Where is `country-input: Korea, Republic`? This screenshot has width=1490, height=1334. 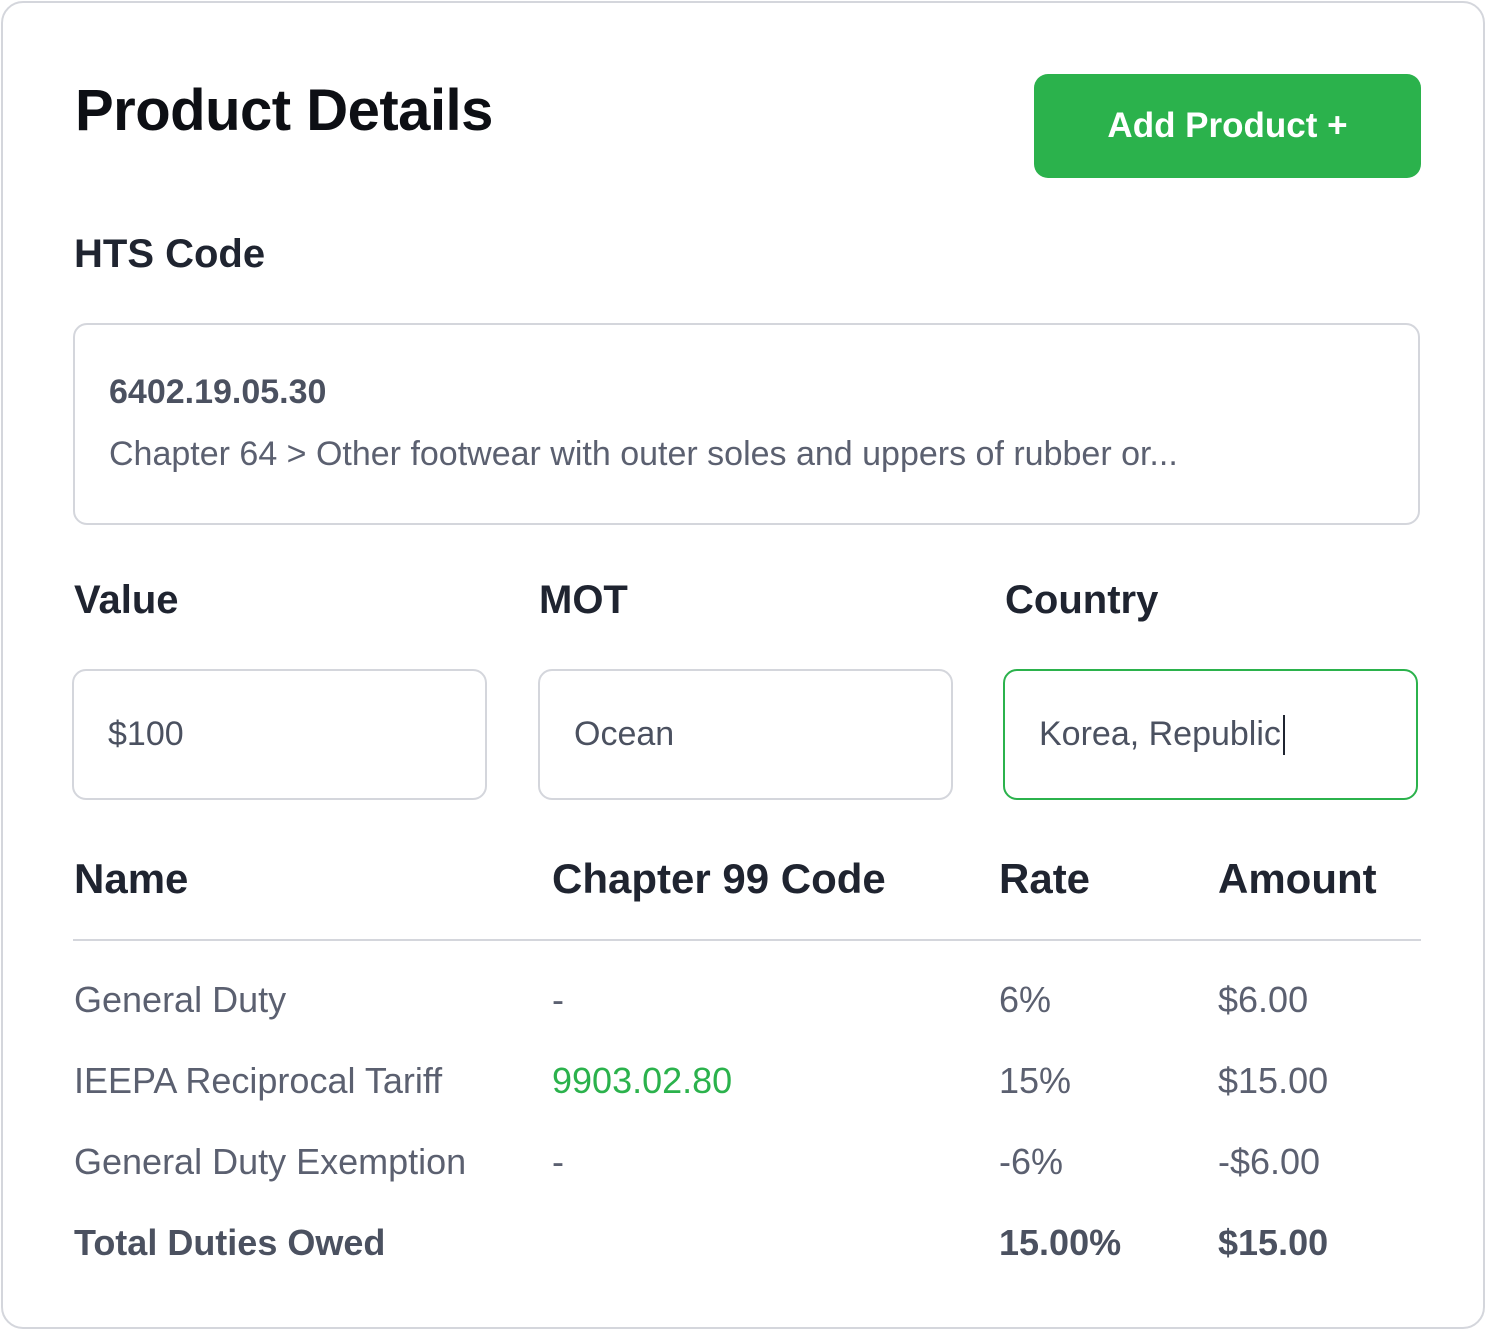
country-input: Korea, Republic is located at coordinates (1210, 734).